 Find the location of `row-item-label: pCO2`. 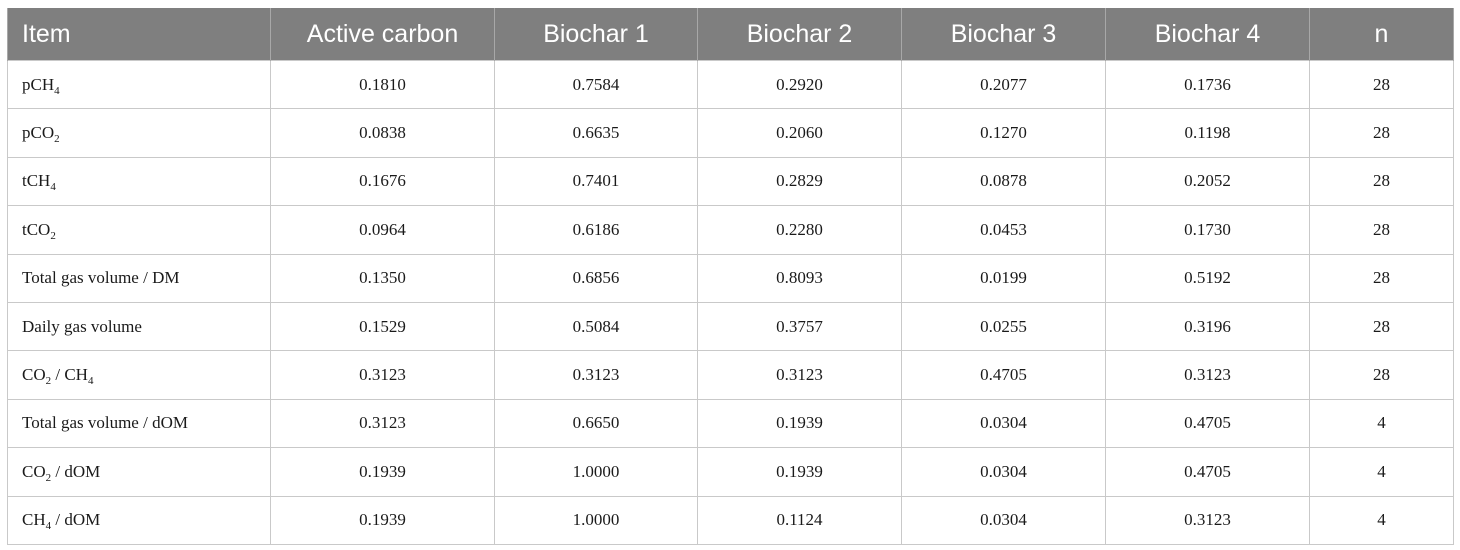

row-item-label: pCO2 is located at coordinates (139, 133).